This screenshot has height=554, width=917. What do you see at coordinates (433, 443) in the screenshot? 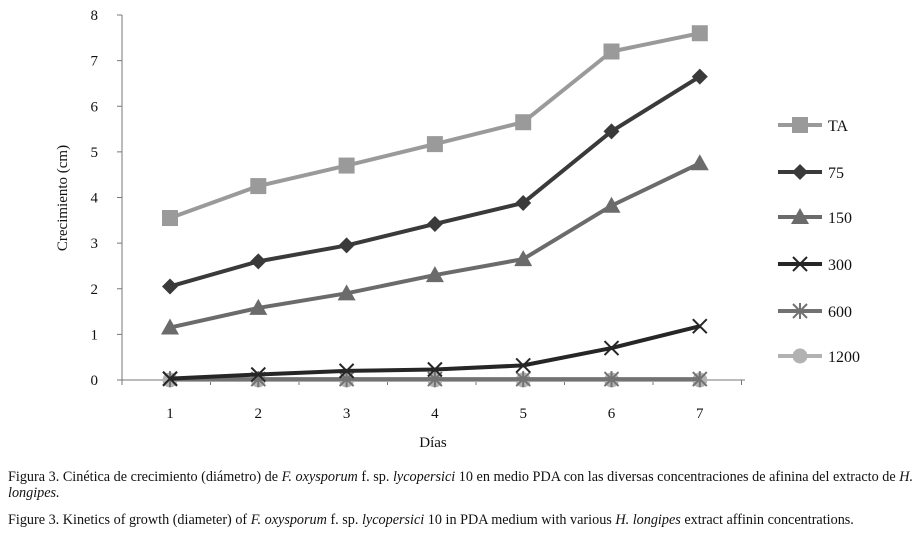
I see `x-axis-title: Días` at bounding box center [433, 443].